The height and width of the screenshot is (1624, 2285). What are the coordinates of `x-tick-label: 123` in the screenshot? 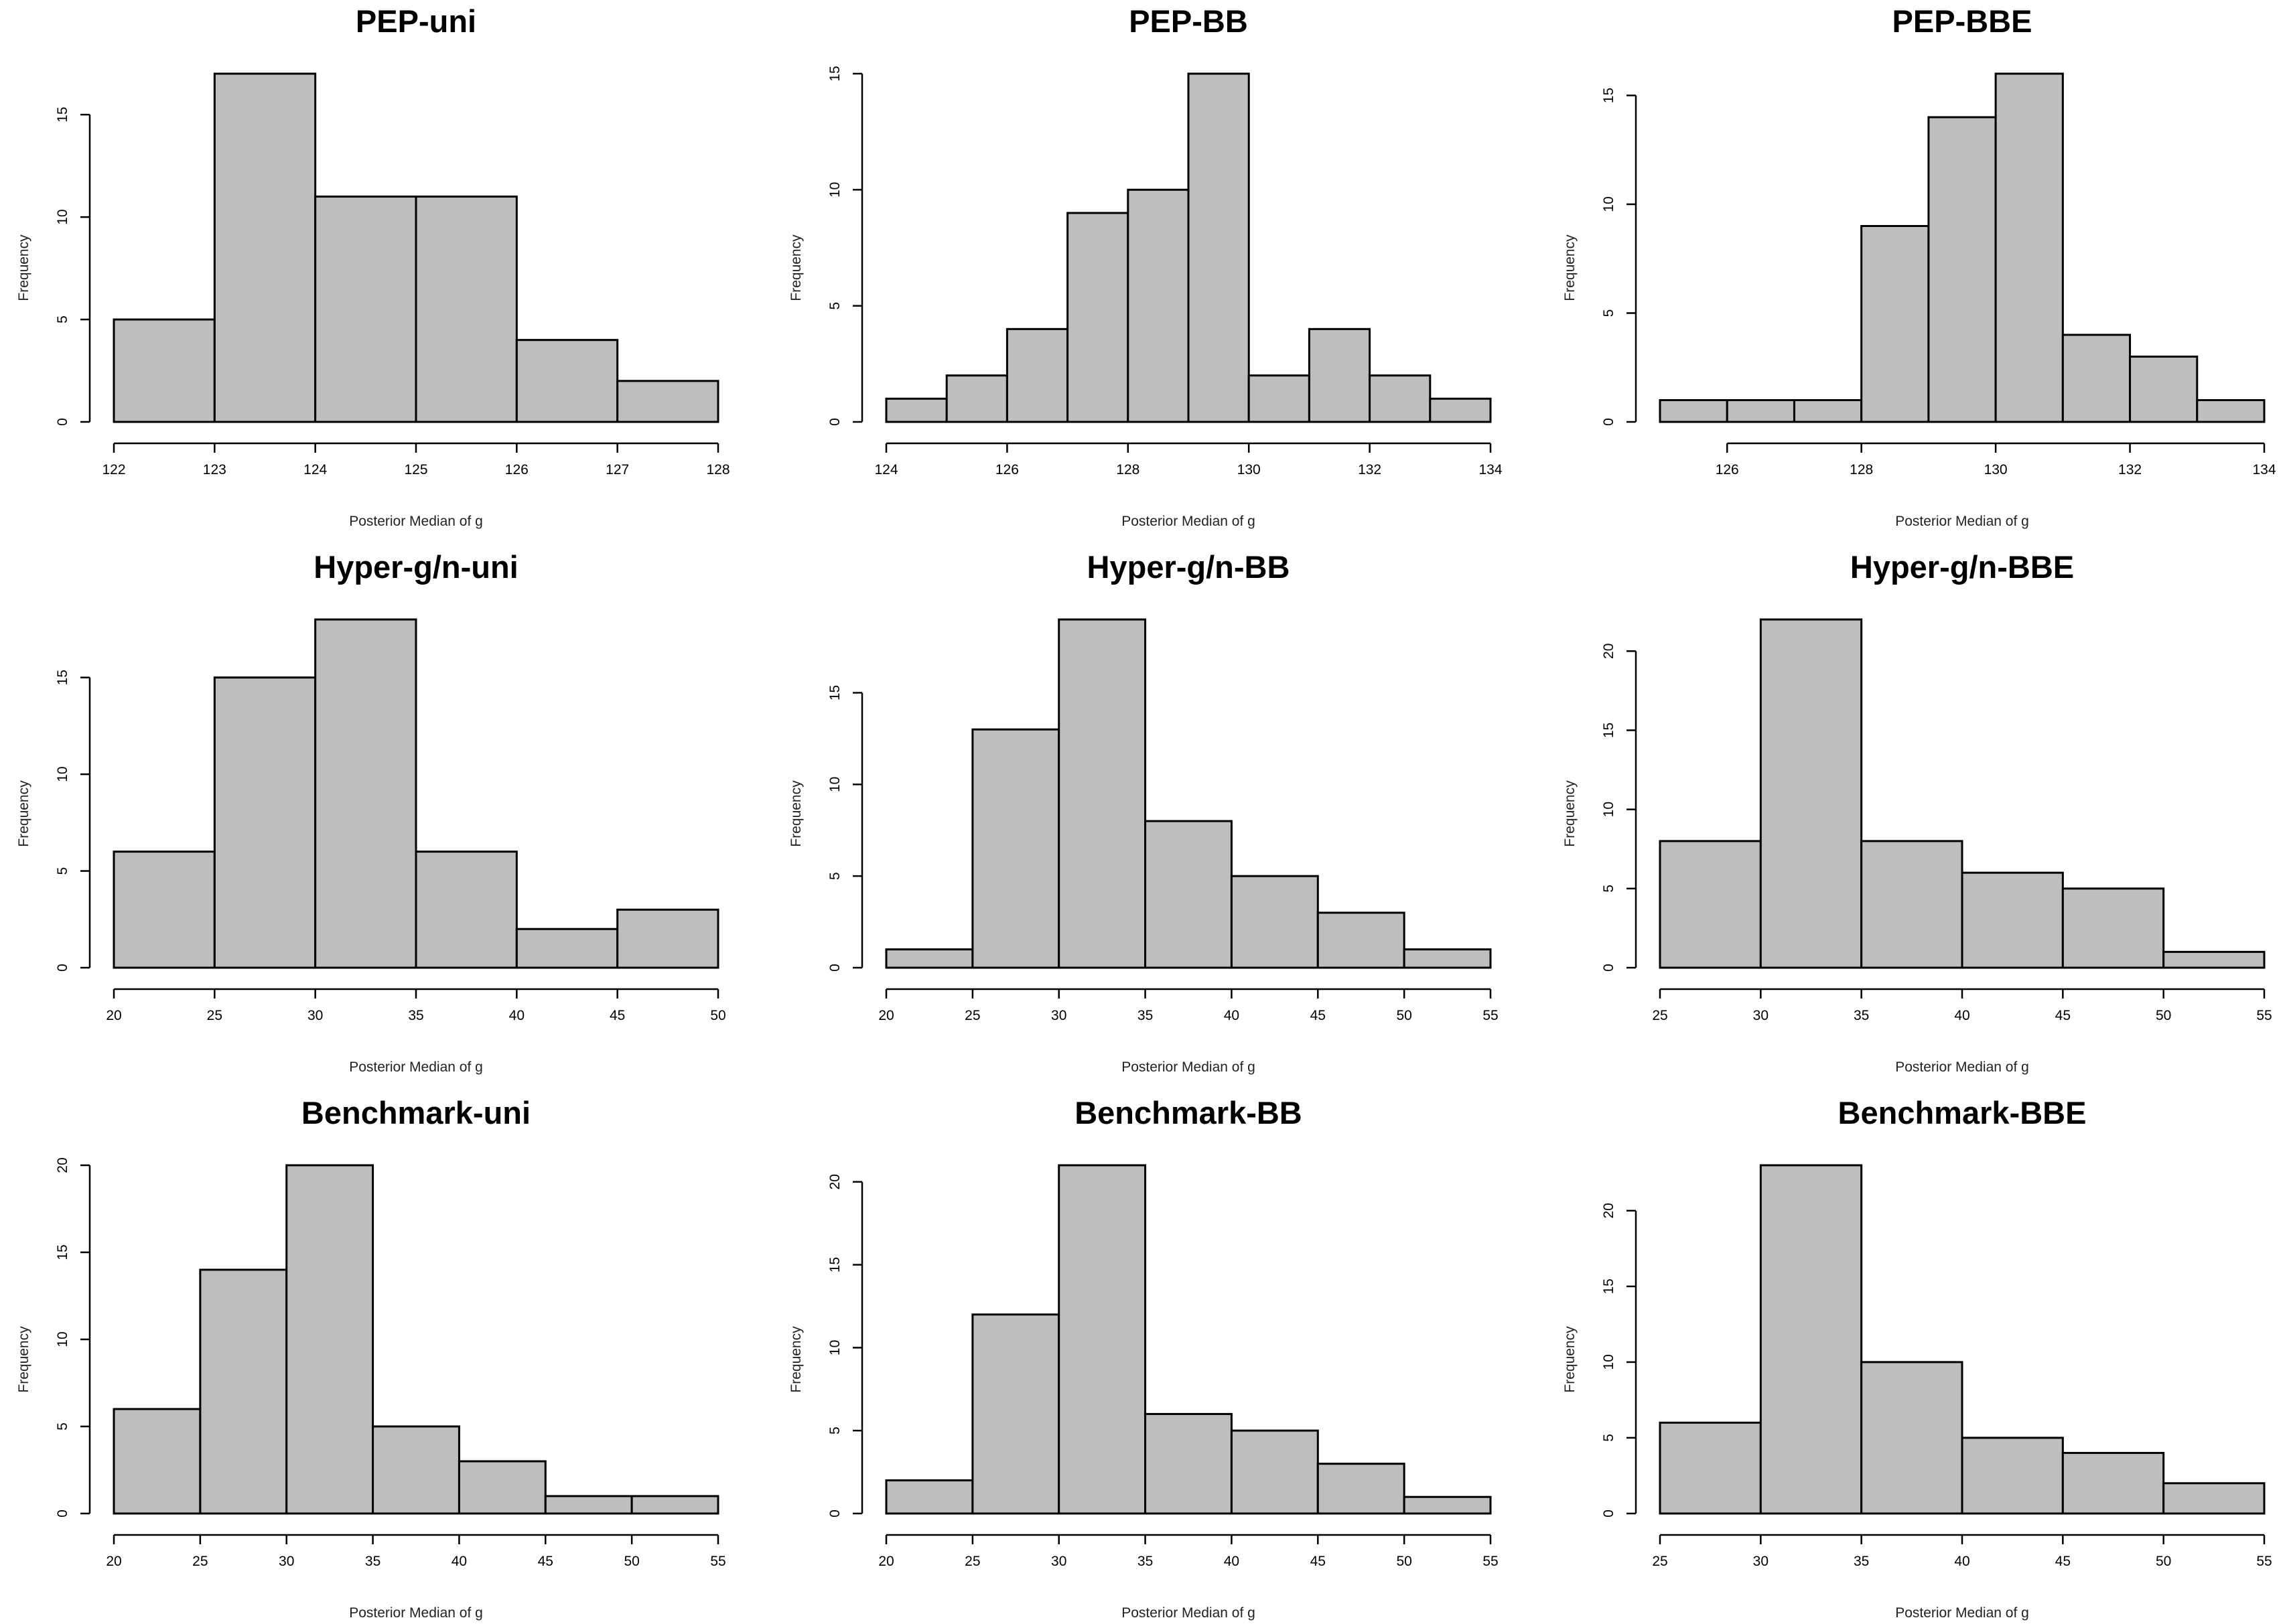 It's located at (214, 469).